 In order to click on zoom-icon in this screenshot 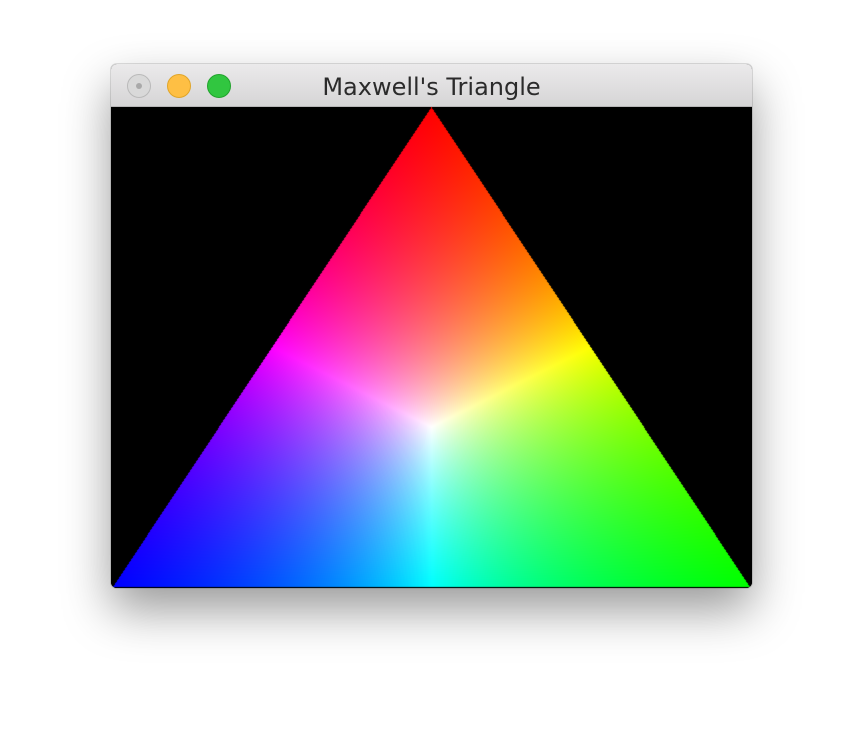, I will do `click(219, 86)`.